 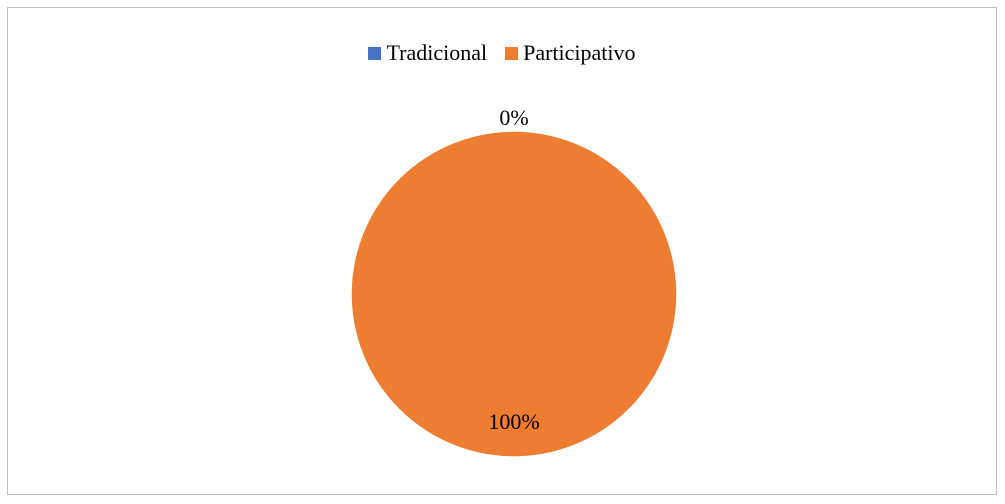 What do you see at coordinates (579, 52) in the screenshot?
I see `legend-label-participativo: Participativo` at bounding box center [579, 52].